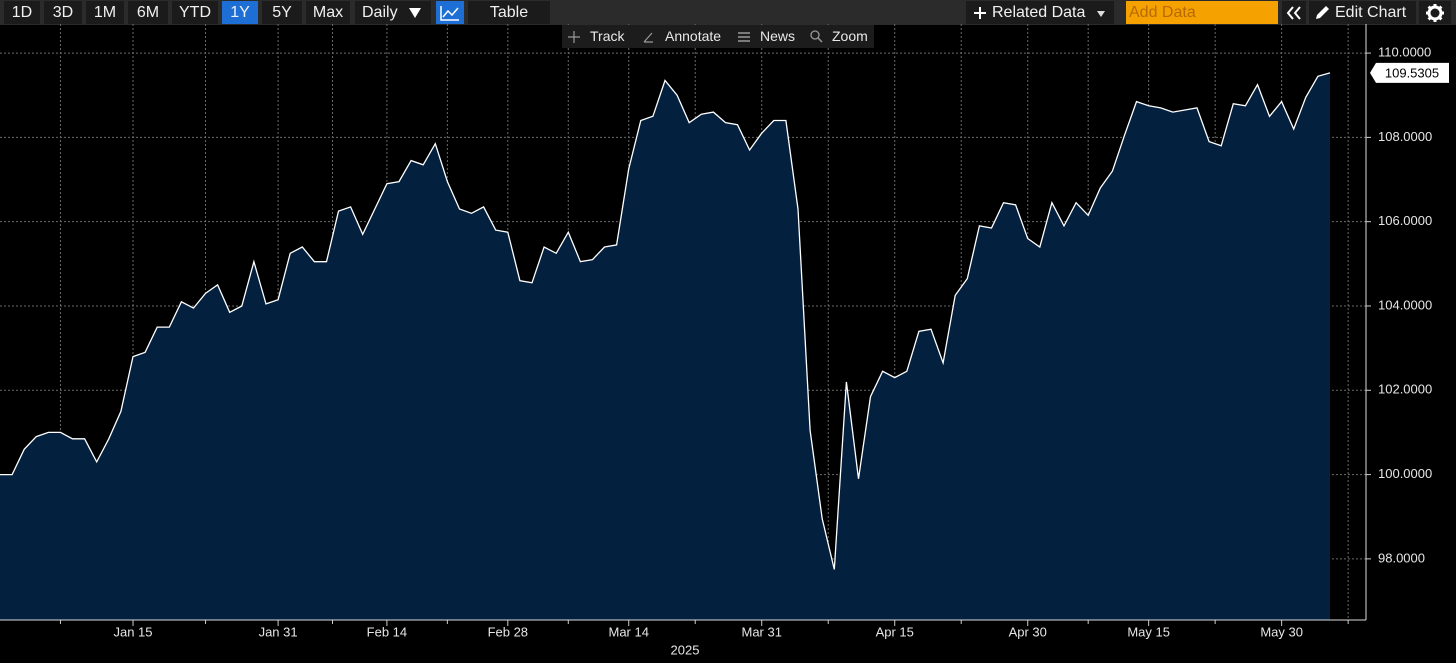 The width and height of the screenshot is (1456, 663). I want to click on range-button: YTD, so click(195, 12).